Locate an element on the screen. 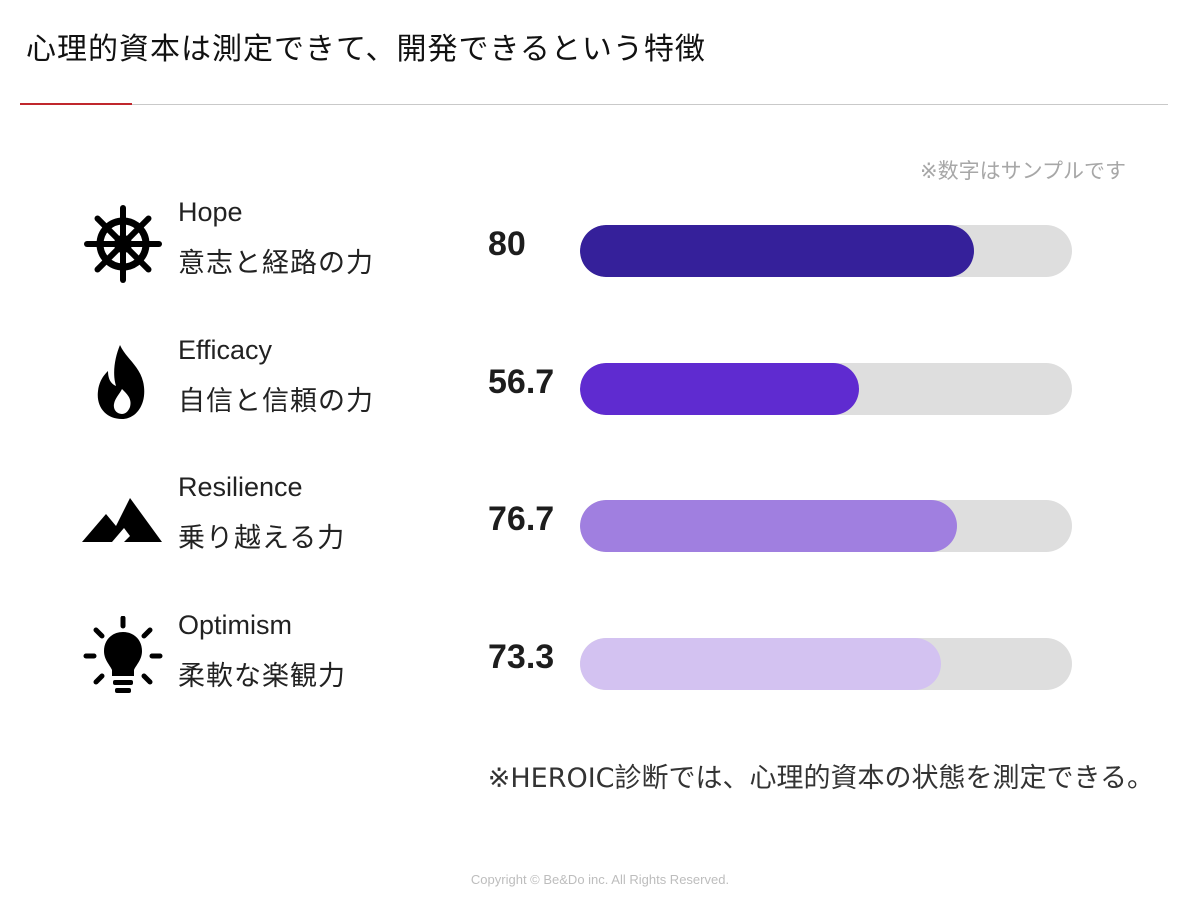 This screenshot has height=900, width=1200. footnote: ※HEROIC診断では、心理的資本の状態を測定できる。 is located at coordinates (820, 778).